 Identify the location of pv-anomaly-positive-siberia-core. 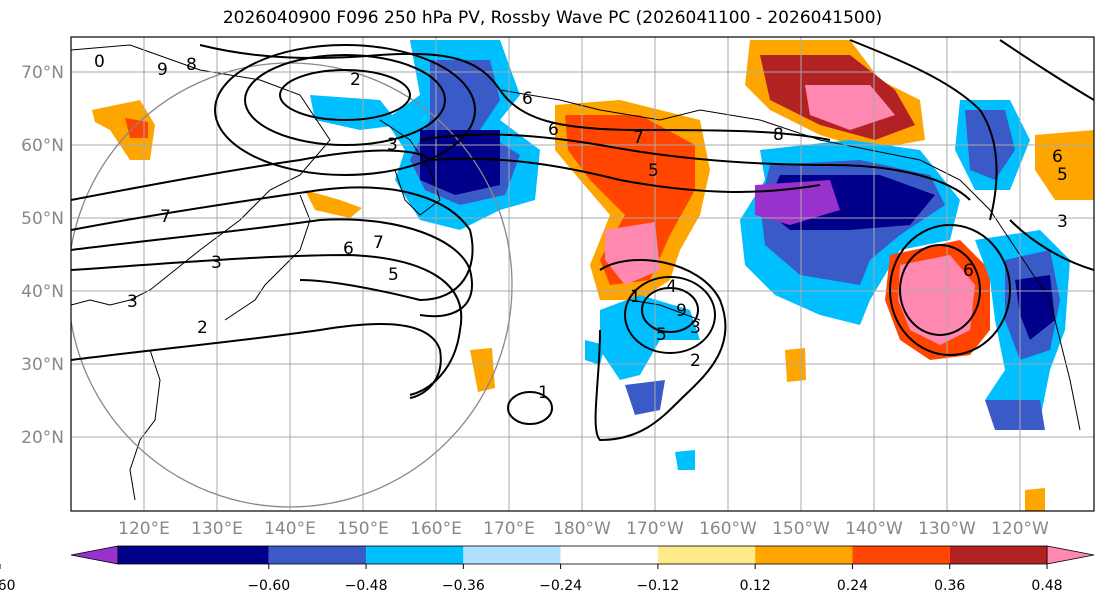
(136, 128).